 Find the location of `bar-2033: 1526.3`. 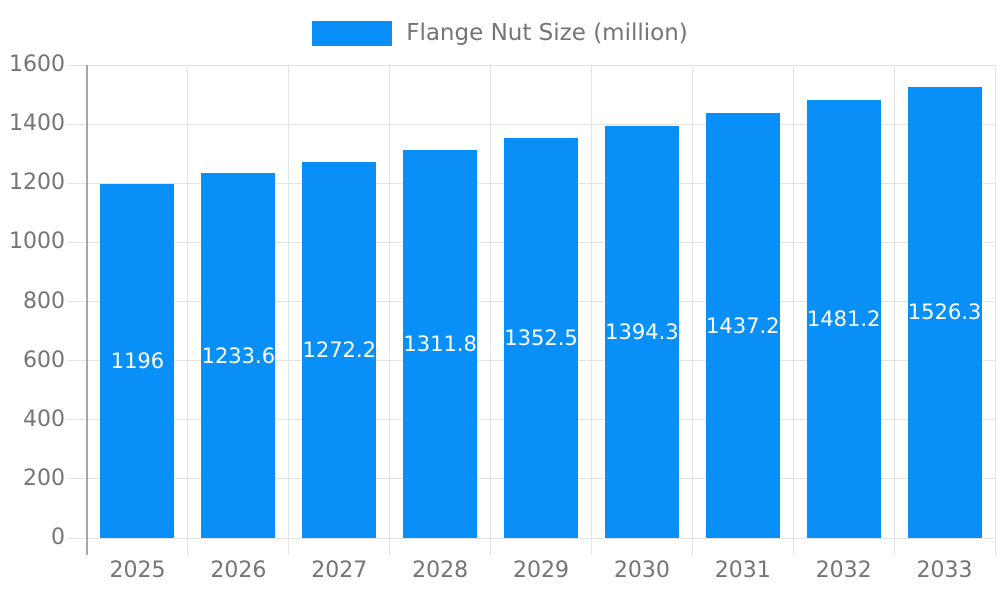

bar-2033: 1526.3 is located at coordinates (944, 312).